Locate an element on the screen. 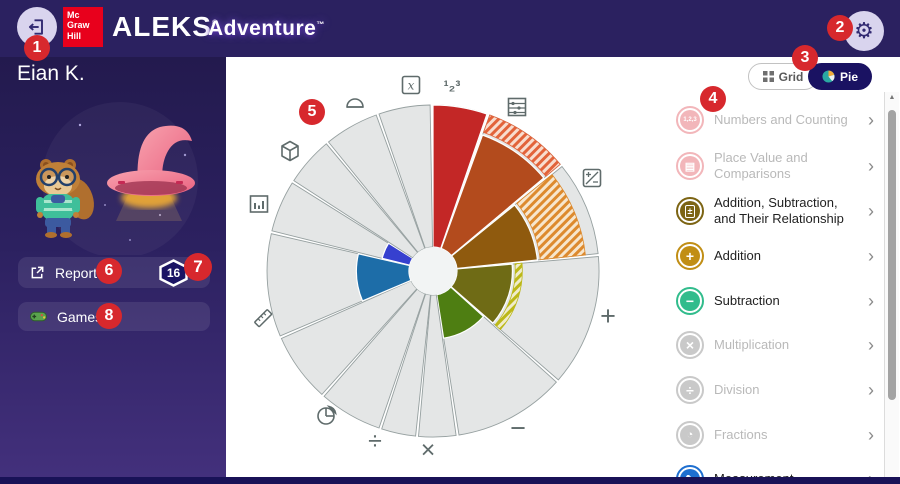 The width and height of the screenshot is (900, 484). numbers-icon: ¹₂³ is located at coordinates (452, 86).